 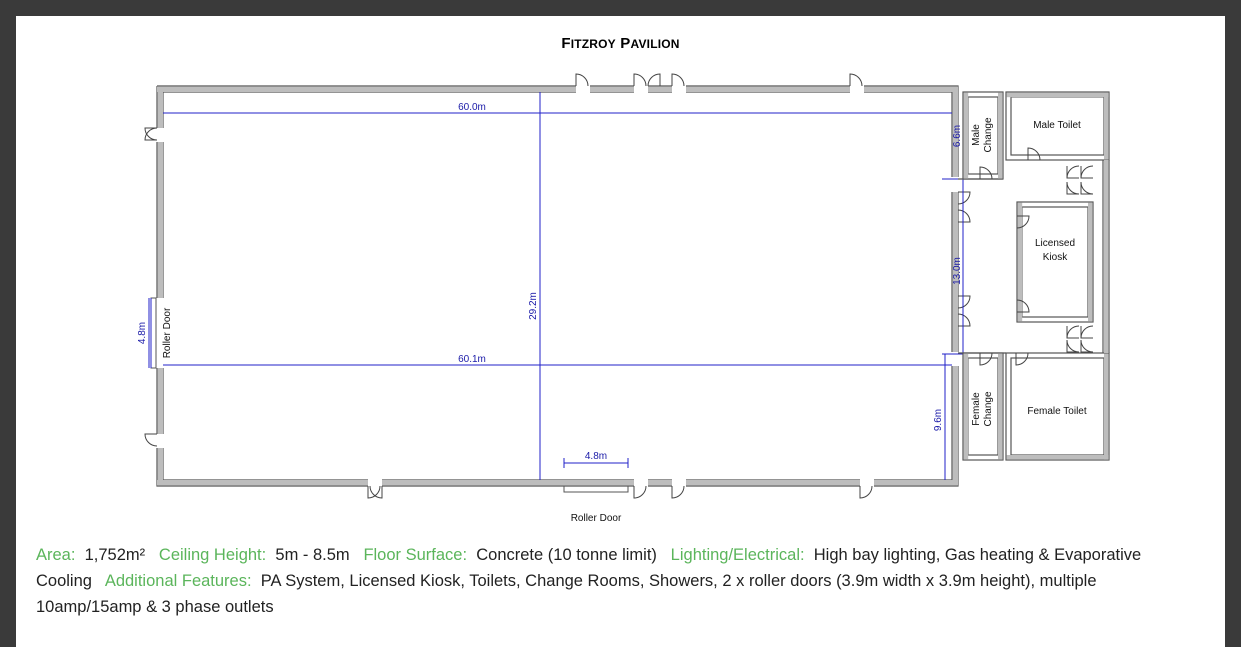 I want to click on feature-key: Ceiling Height:, so click(x=212, y=555).